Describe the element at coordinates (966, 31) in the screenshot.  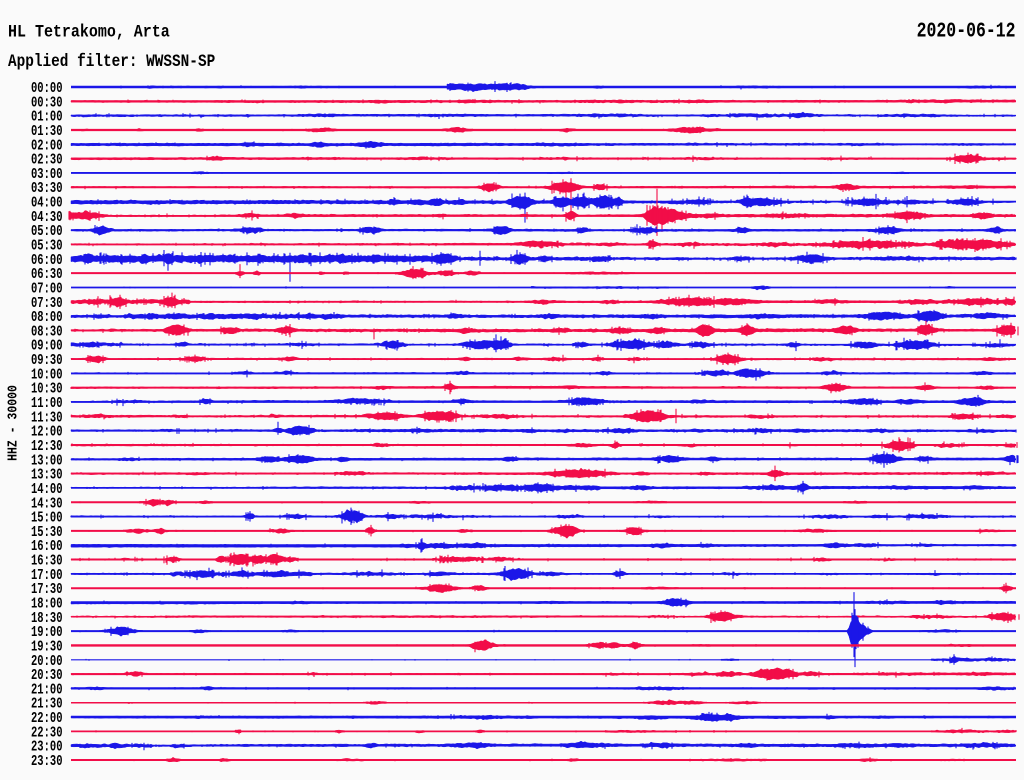
I see `svg-text: 2020-06-12` at that location.